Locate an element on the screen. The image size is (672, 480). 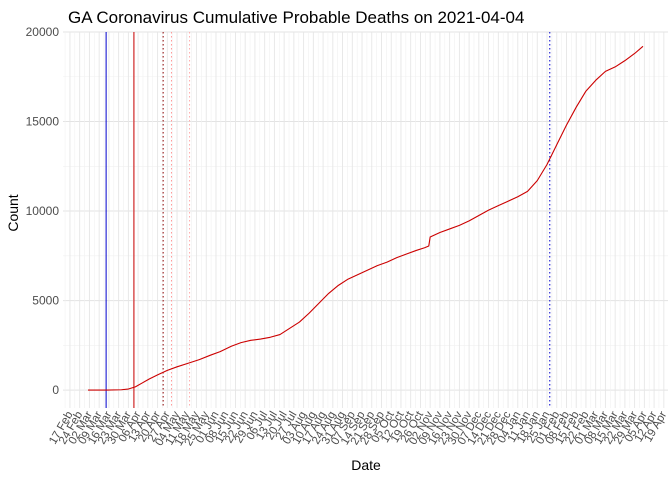
y-tick-label: 20000 is located at coordinates (43, 32).